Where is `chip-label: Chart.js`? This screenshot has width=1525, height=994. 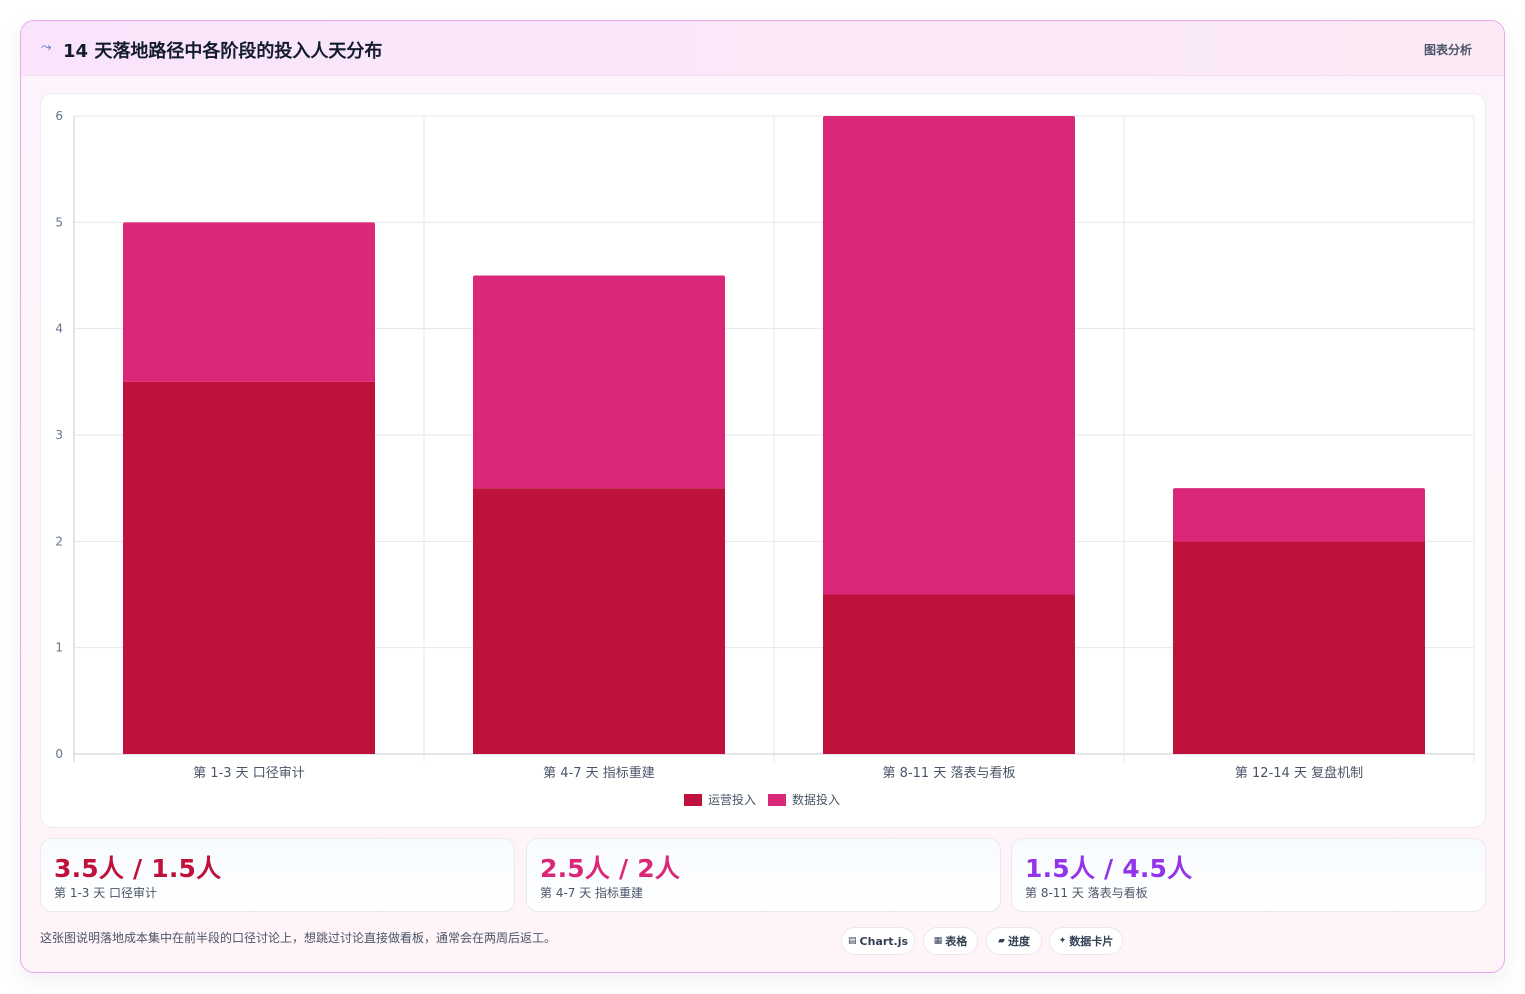
chip-label: Chart.js is located at coordinates (884, 941).